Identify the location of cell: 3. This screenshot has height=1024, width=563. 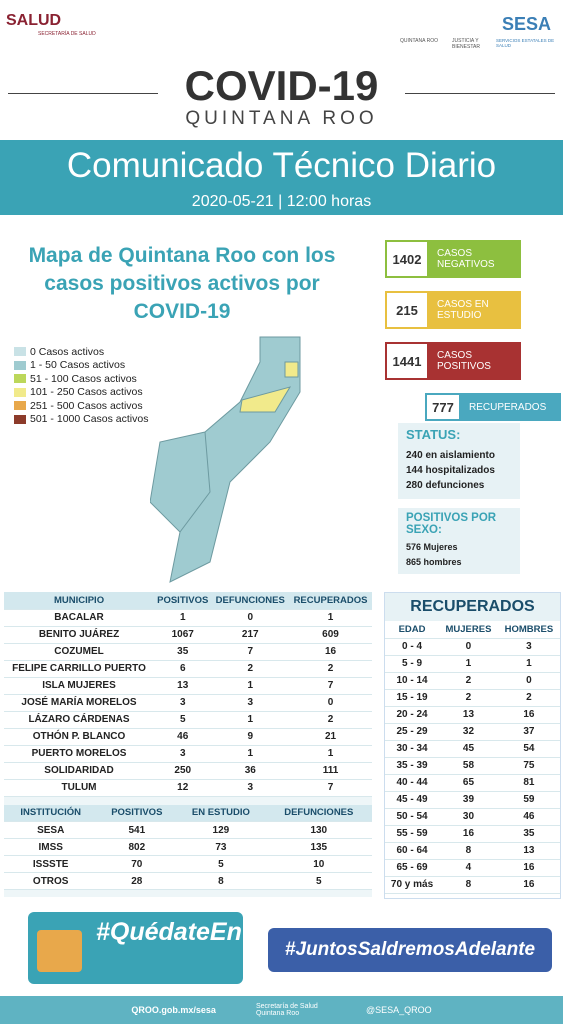
(250, 788).